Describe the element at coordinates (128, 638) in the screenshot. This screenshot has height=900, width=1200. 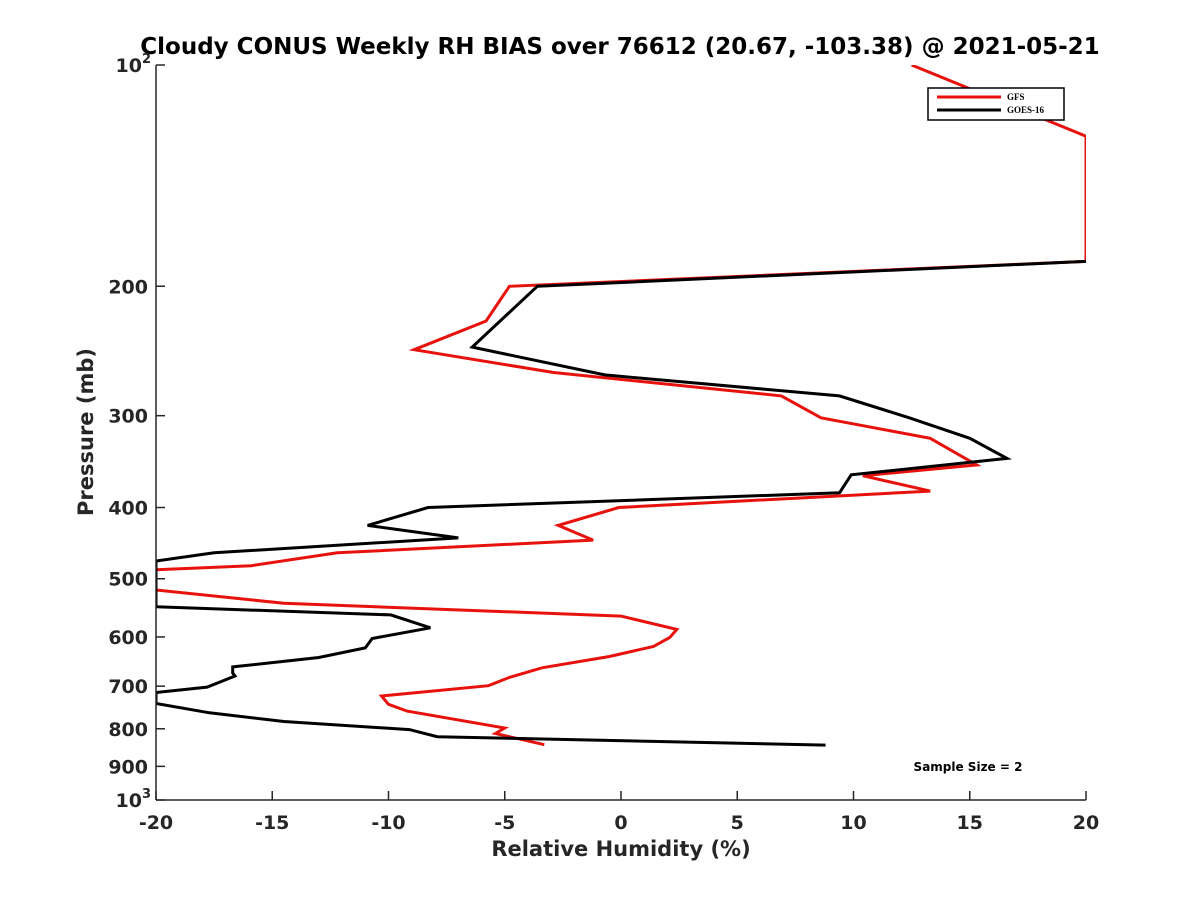
I see `y-tick-label: 600` at that location.